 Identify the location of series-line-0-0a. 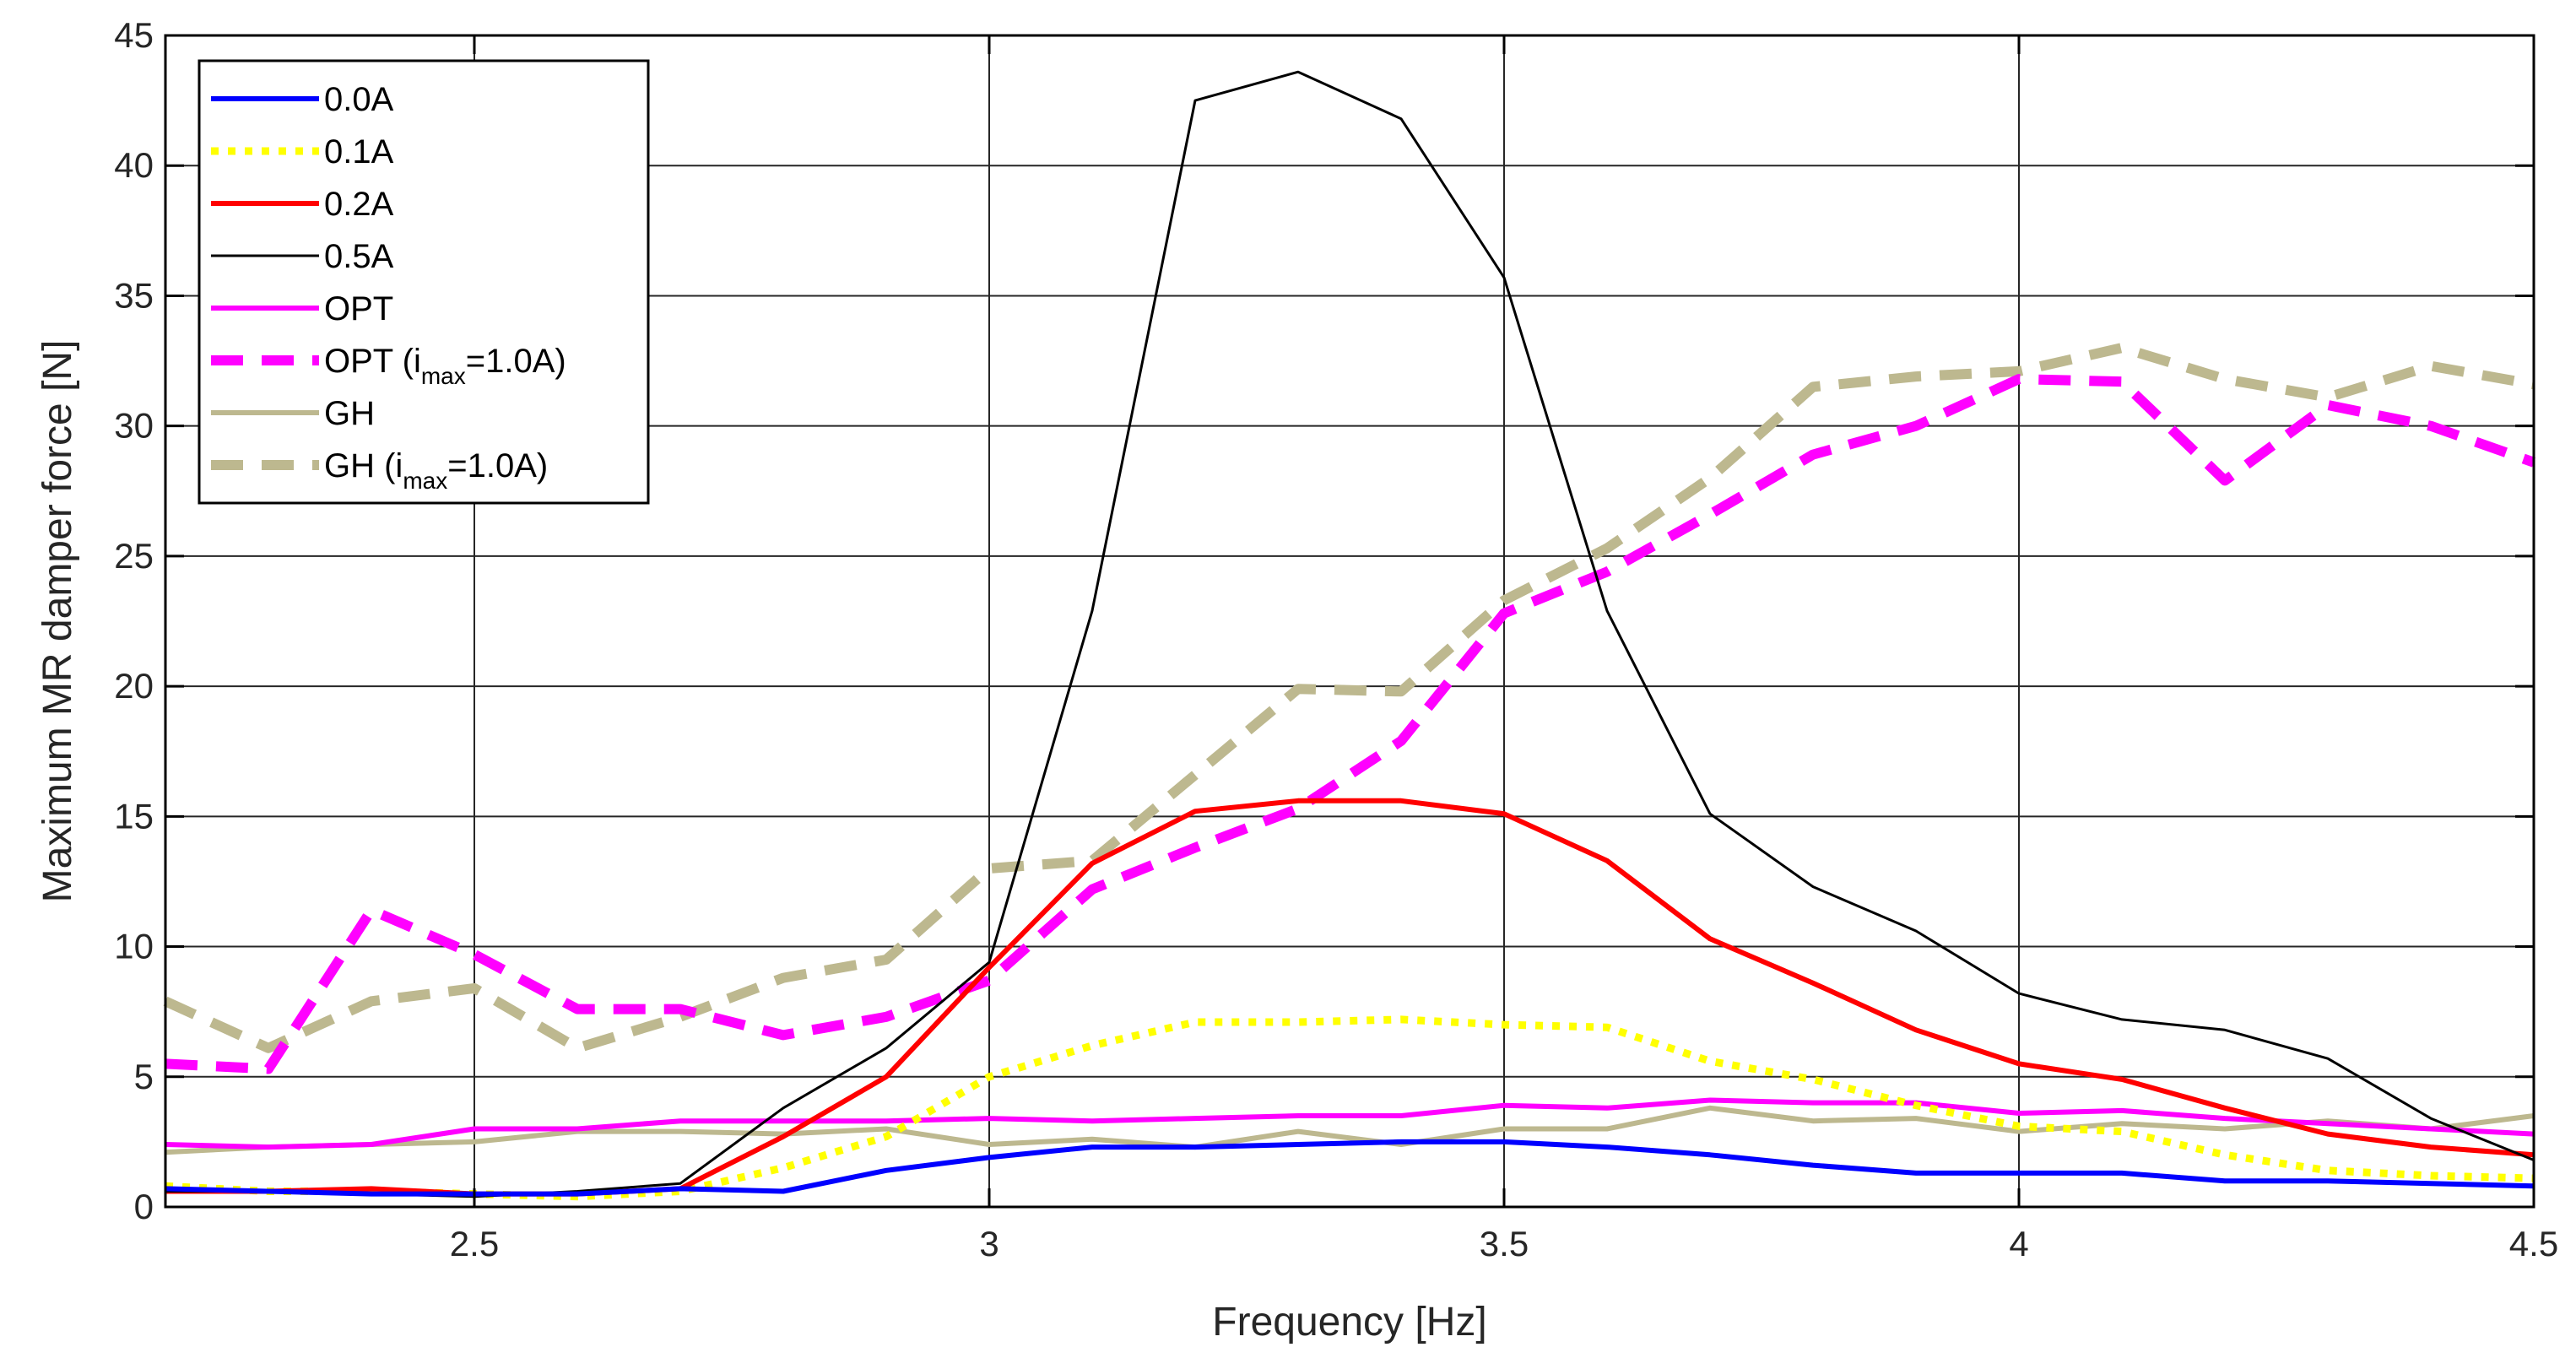
(1350, 1168).